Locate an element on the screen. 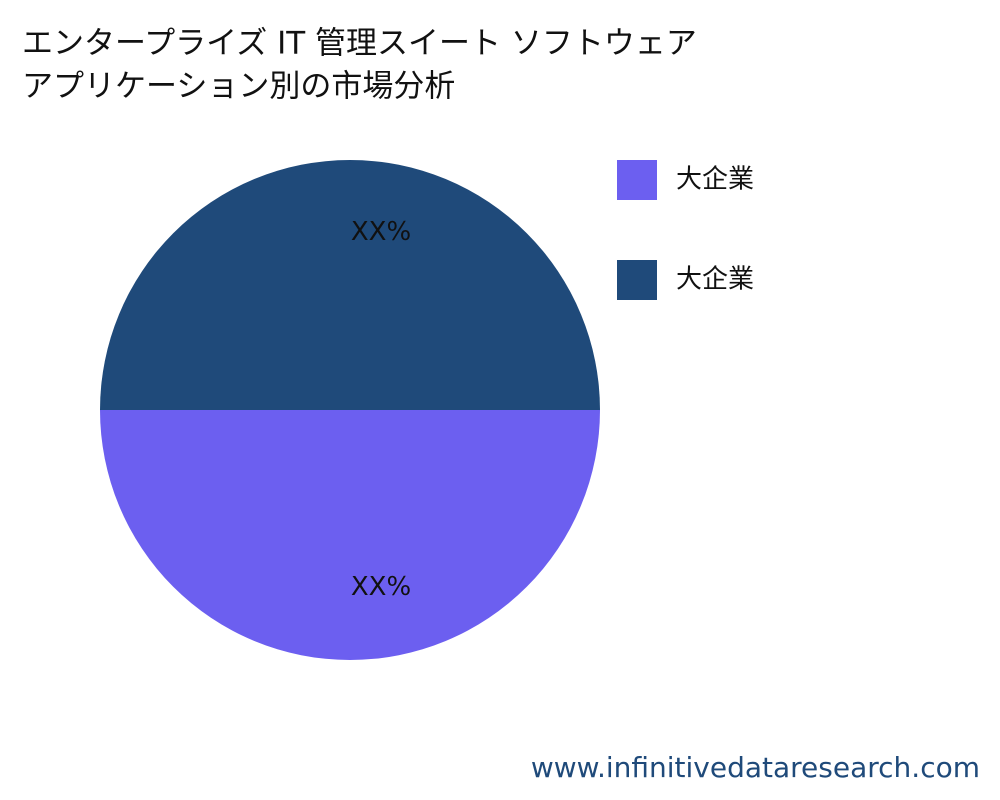  chart-title: アプリケーション別の市場分析 is located at coordinates (238, 87).